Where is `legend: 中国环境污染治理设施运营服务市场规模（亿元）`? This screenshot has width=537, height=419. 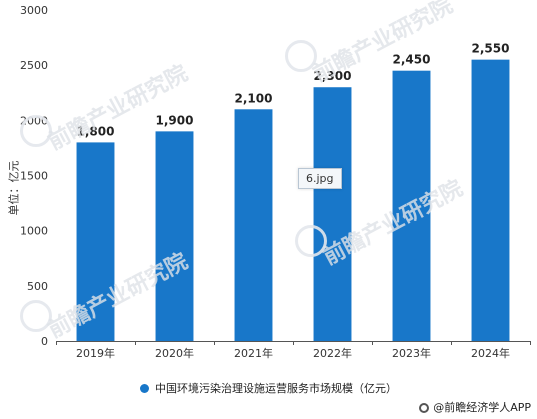
legend: 中国环境污染治理设施运营服务市场规模（亿元） is located at coordinates (268, 388).